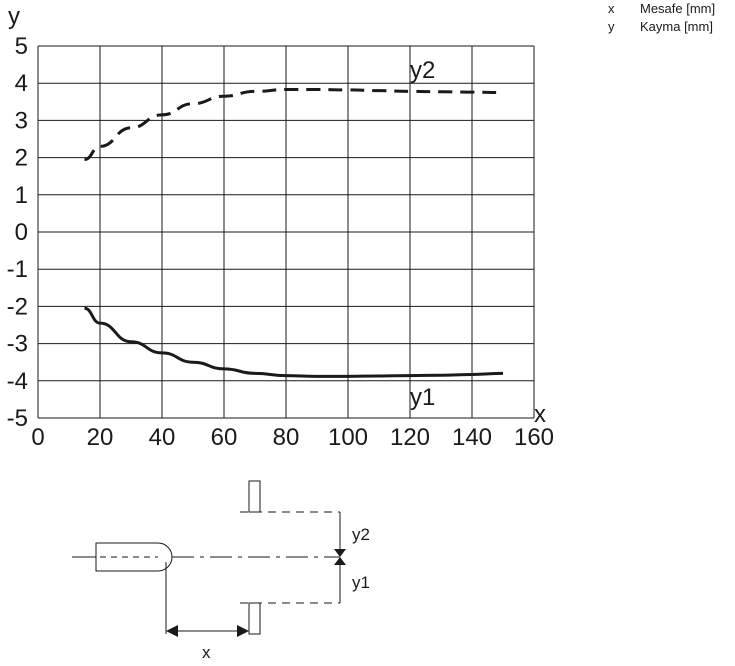 This screenshot has width=735, height=666. What do you see at coordinates (611, 8) in the screenshot?
I see `legend-key-x: x` at bounding box center [611, 8].